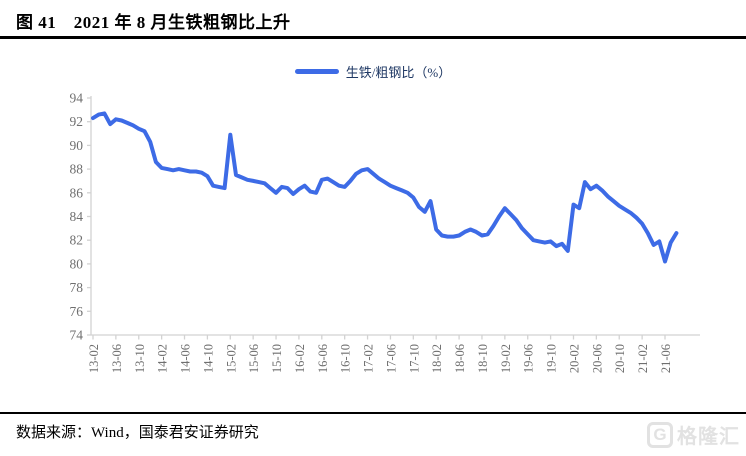  Describe the element at coordinates (346, 358) in the screenshot. I see `x-tick-label: 16-10` at that location.